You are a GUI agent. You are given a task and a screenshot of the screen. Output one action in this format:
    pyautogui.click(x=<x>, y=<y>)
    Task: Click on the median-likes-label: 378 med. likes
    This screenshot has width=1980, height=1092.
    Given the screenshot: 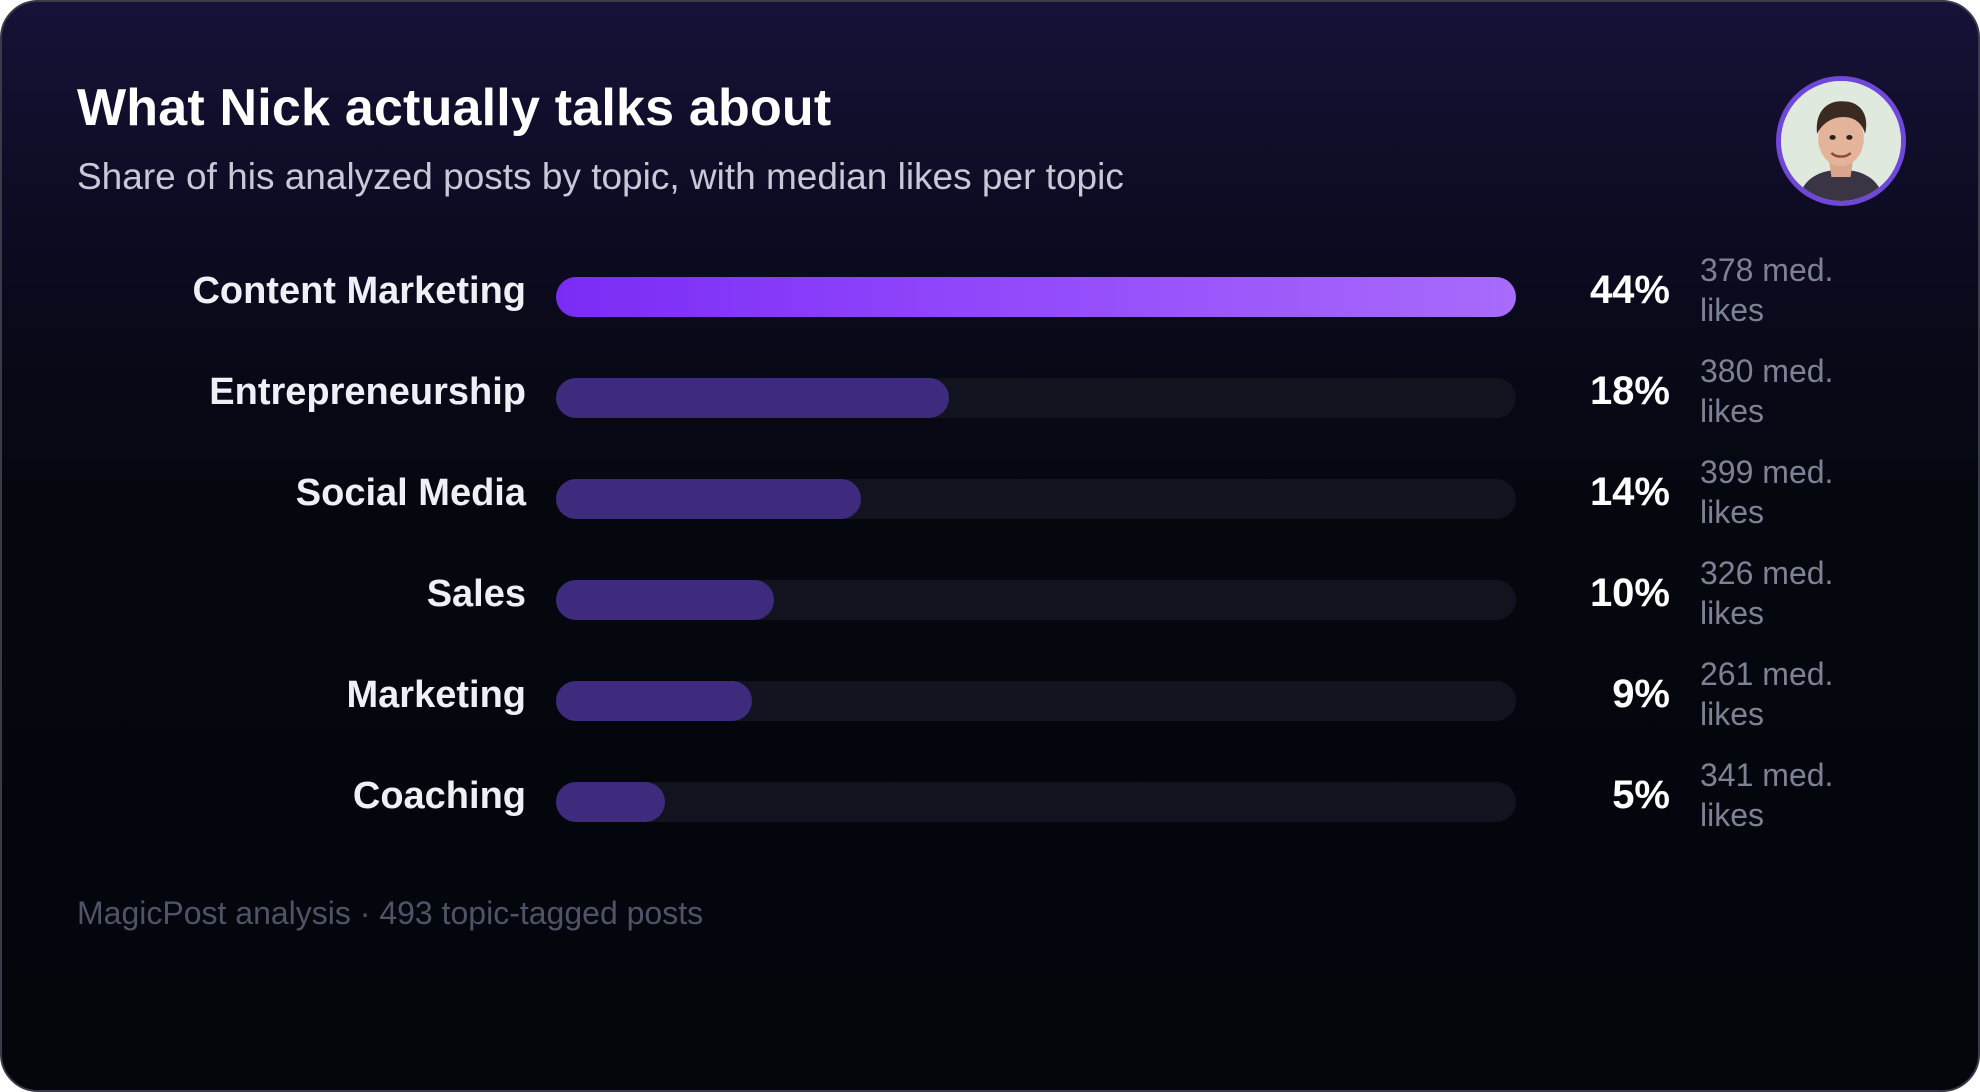 What is the action you would take?
    pyautogui.click(x=1767, y=290)
    